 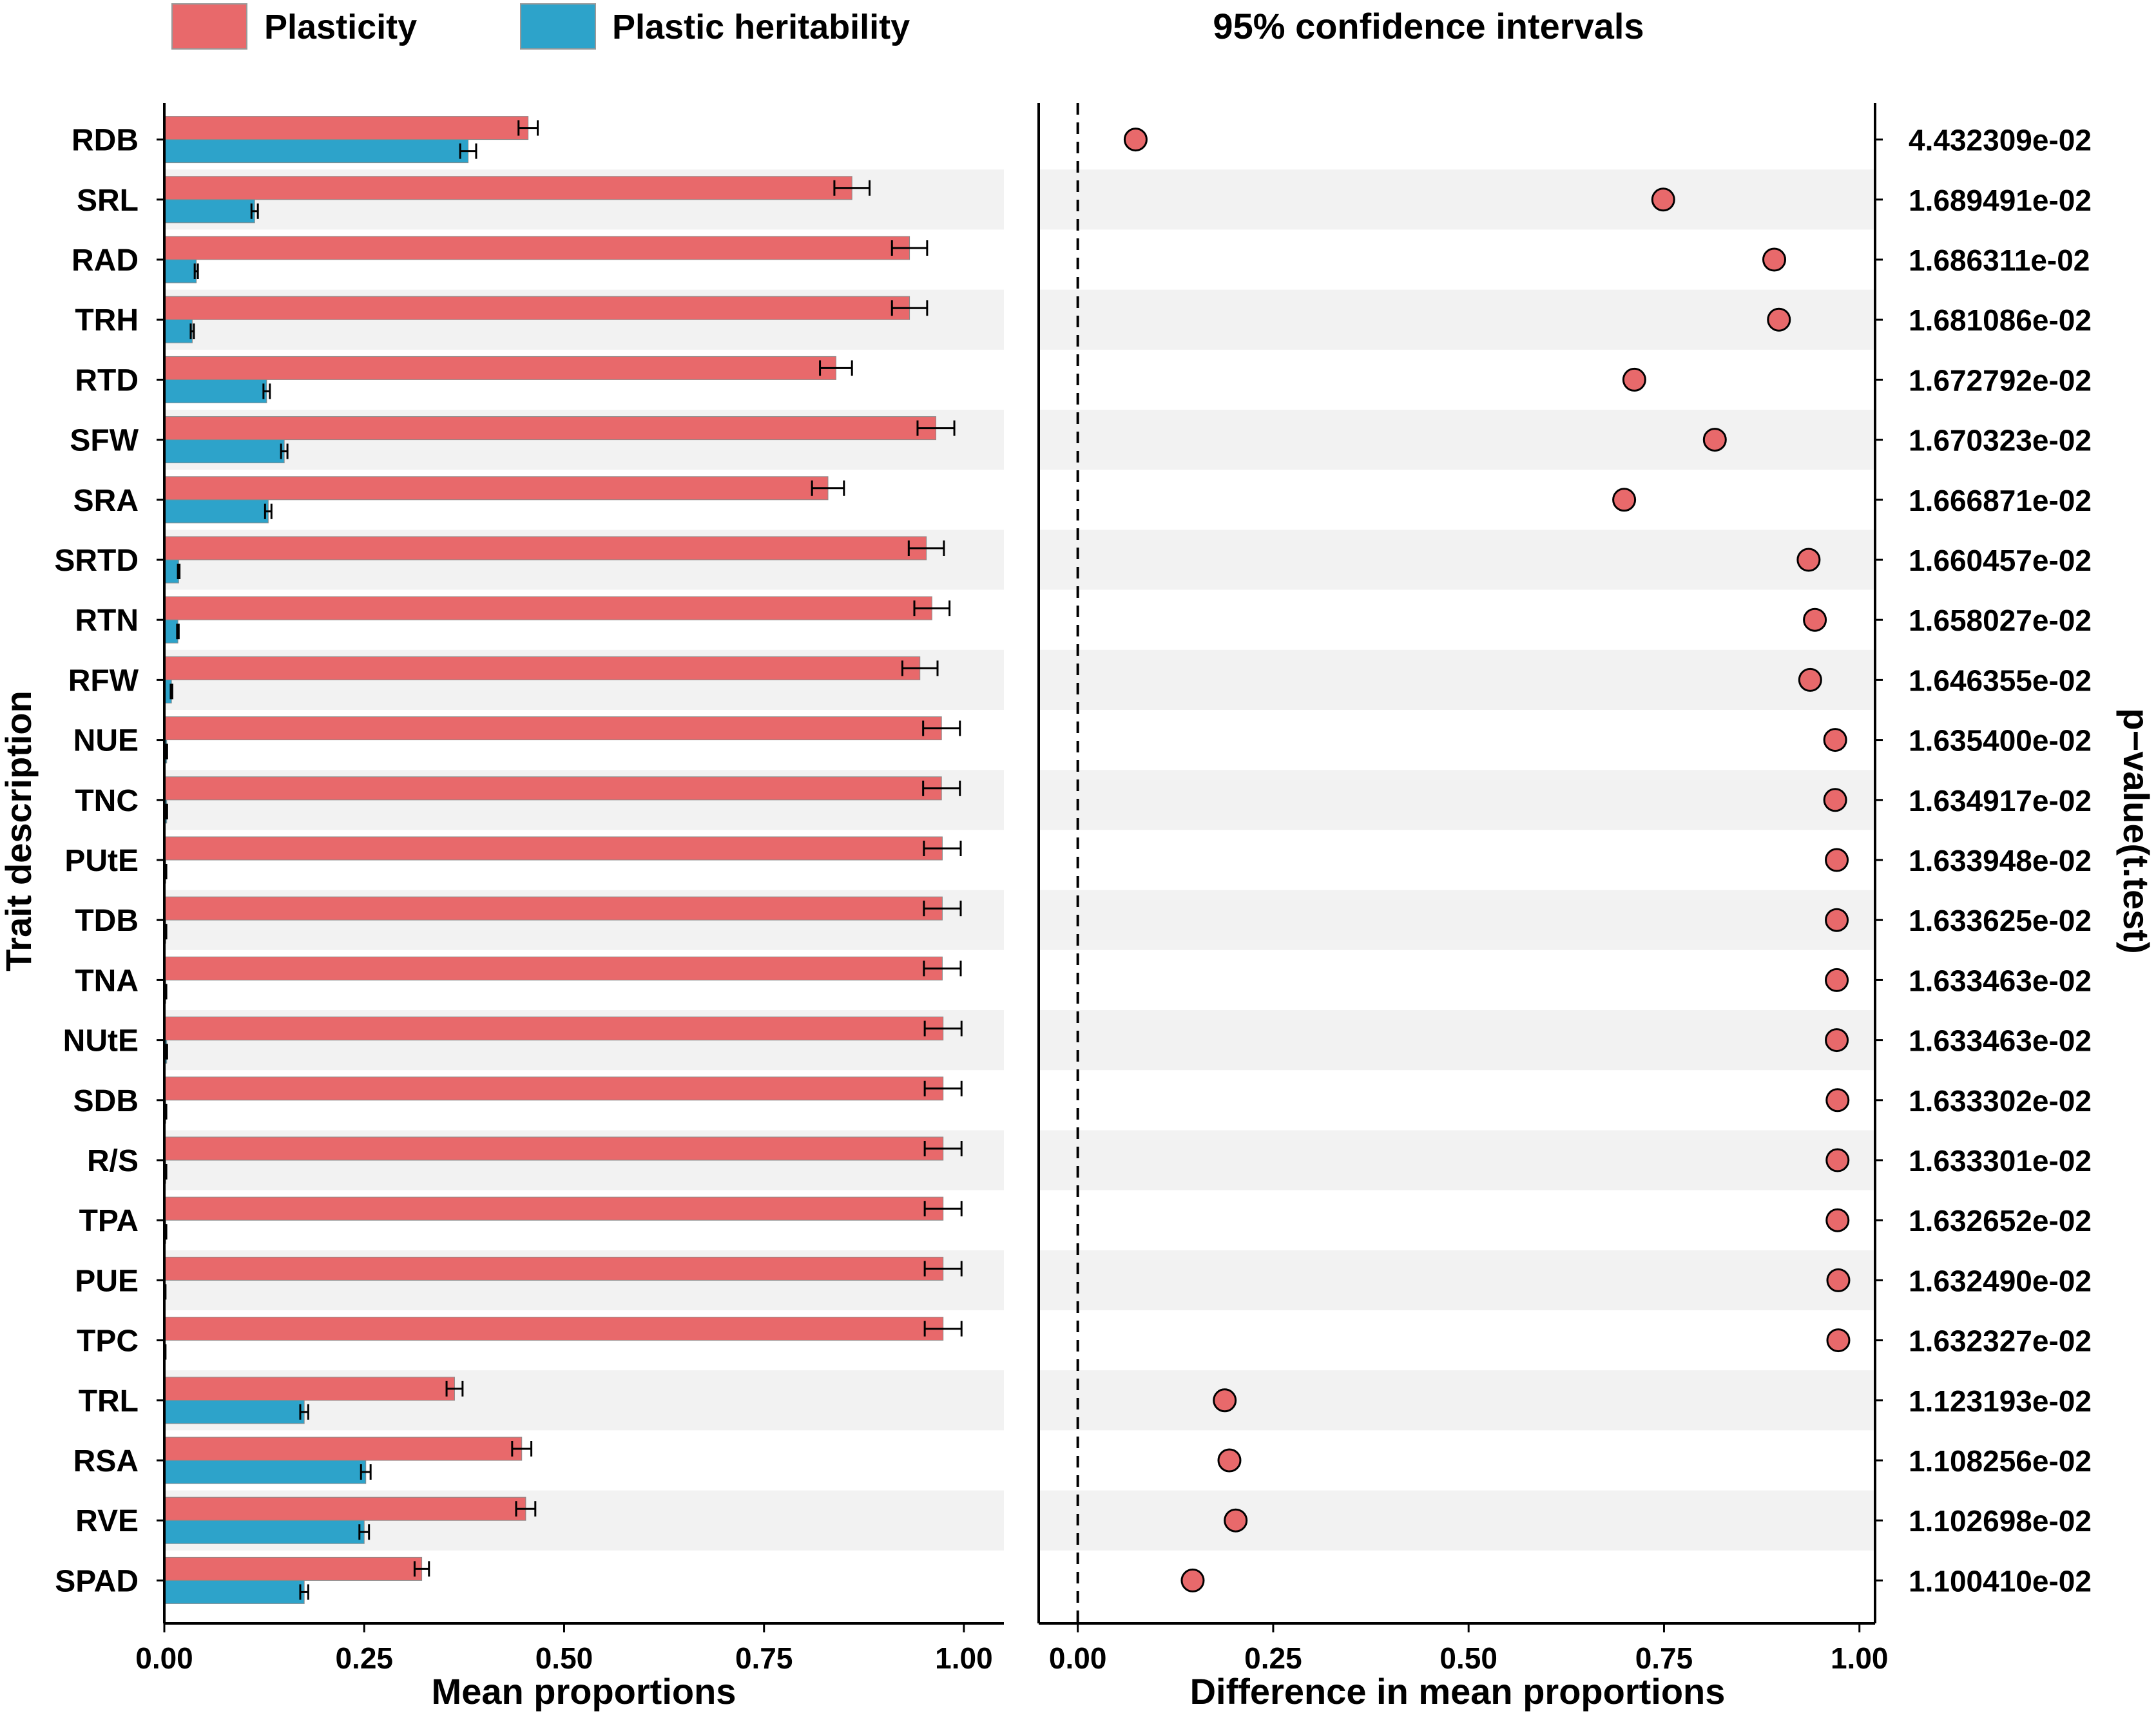 What do you see at coordinates (1837, 920) in the screenshot?
I see `point-tdb` at bounding box center [1837, 920].